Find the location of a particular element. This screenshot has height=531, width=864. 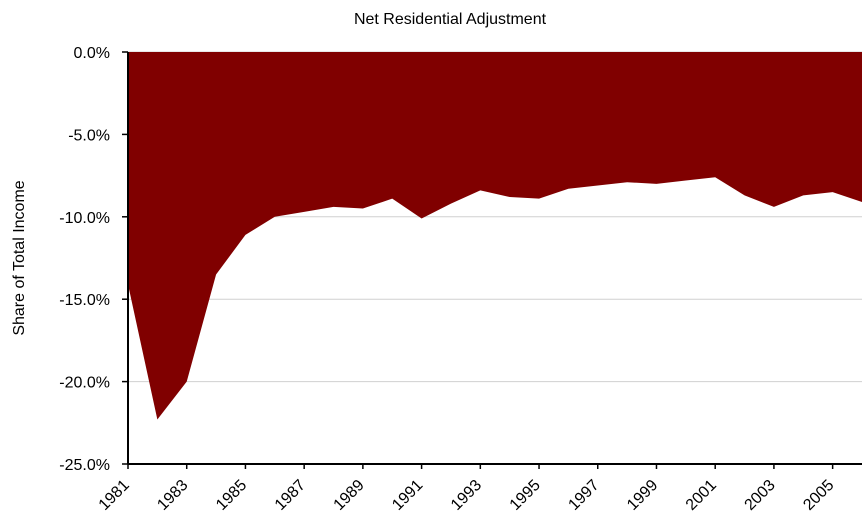

y-tick-label: -20.0% is located at coordinates (84, 383).